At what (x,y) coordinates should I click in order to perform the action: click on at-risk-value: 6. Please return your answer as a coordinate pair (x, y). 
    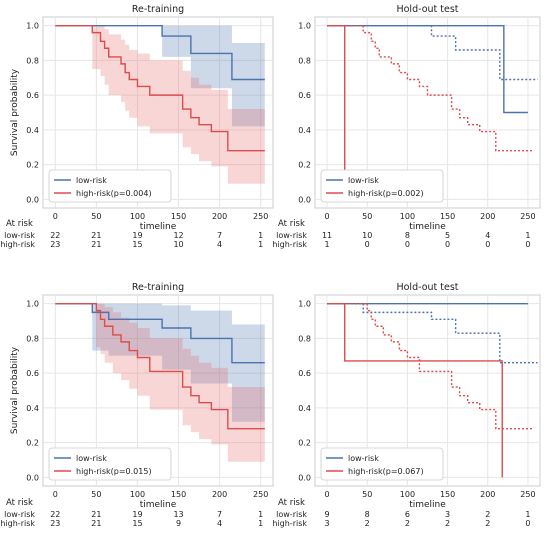
    Looking at the image, I should click on (407, 514).